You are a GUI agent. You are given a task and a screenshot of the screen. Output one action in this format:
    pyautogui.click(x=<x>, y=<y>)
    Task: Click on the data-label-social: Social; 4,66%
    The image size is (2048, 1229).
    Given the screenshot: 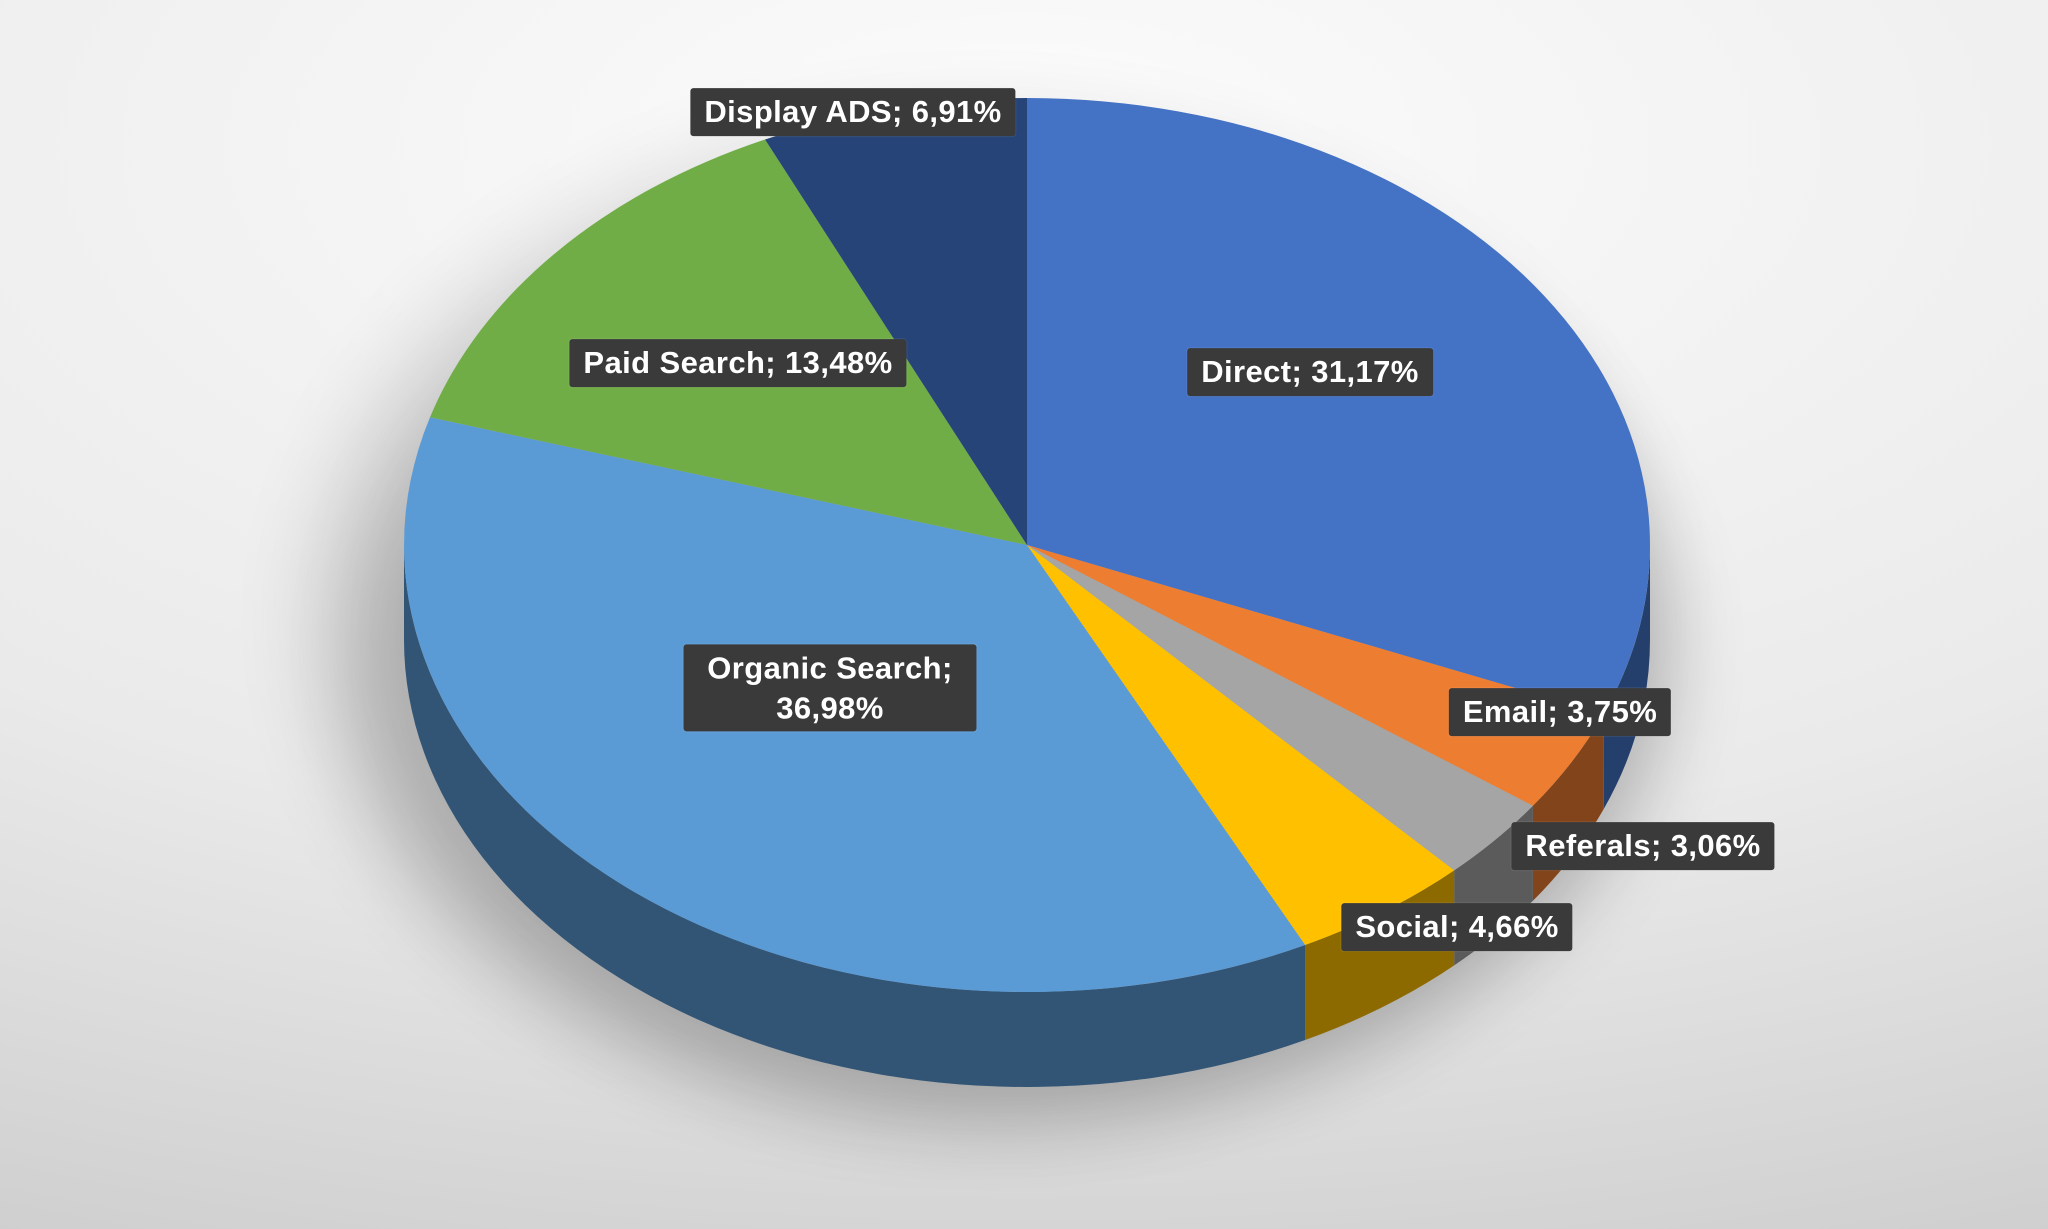 What is the action you would take?
    pyautogui.click(x=1457, y=927)
    